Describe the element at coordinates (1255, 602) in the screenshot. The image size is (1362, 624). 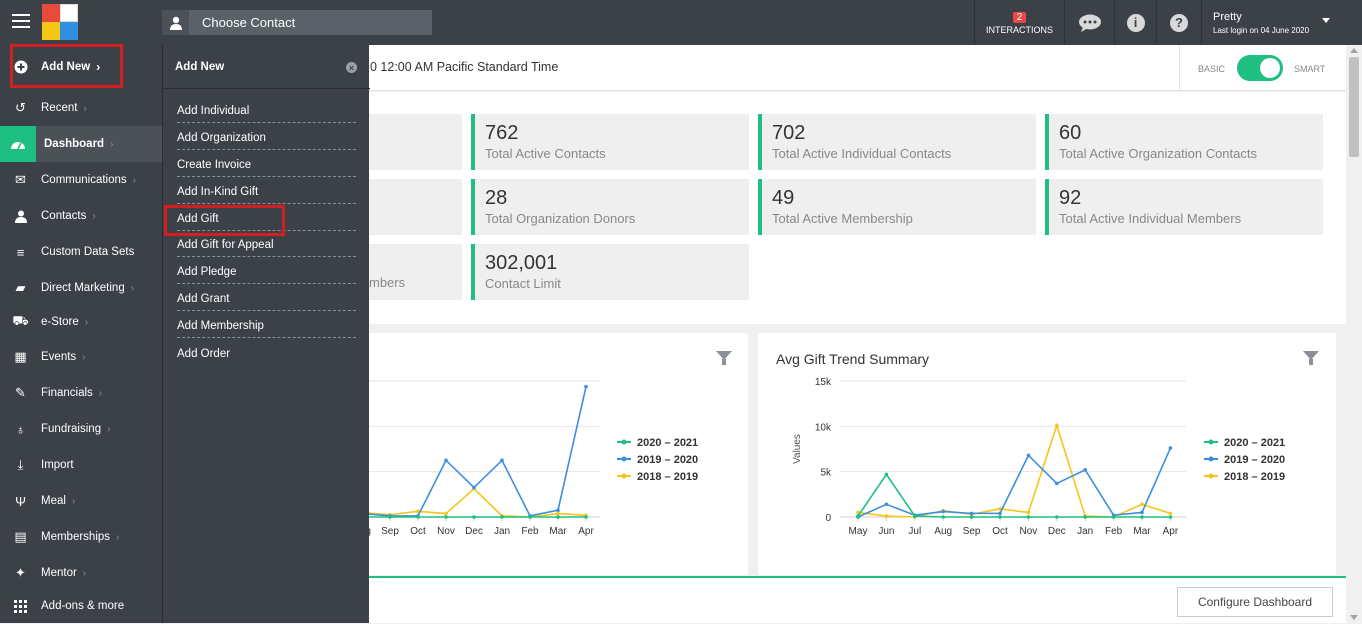
I see `configure-dashboard-button: Configure Dashboard` at that location.